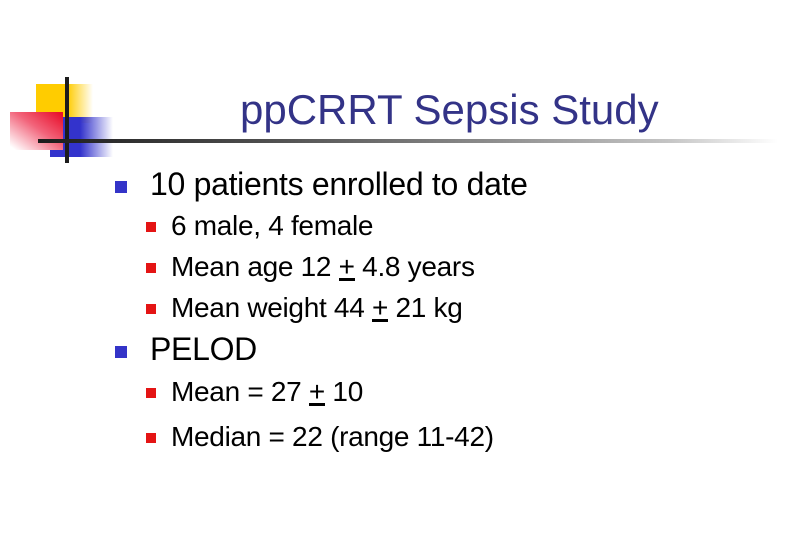  Describe the element at coordinates (36, 131) in the screenshot. I see `decoration-red-square-icon` at that location.